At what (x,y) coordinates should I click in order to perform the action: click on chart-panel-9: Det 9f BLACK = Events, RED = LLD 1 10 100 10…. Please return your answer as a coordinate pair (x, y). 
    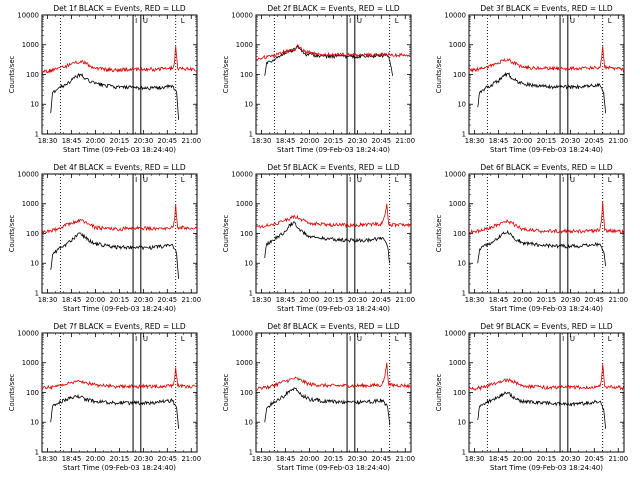
    Looking at the image, I should click on (531, 397).